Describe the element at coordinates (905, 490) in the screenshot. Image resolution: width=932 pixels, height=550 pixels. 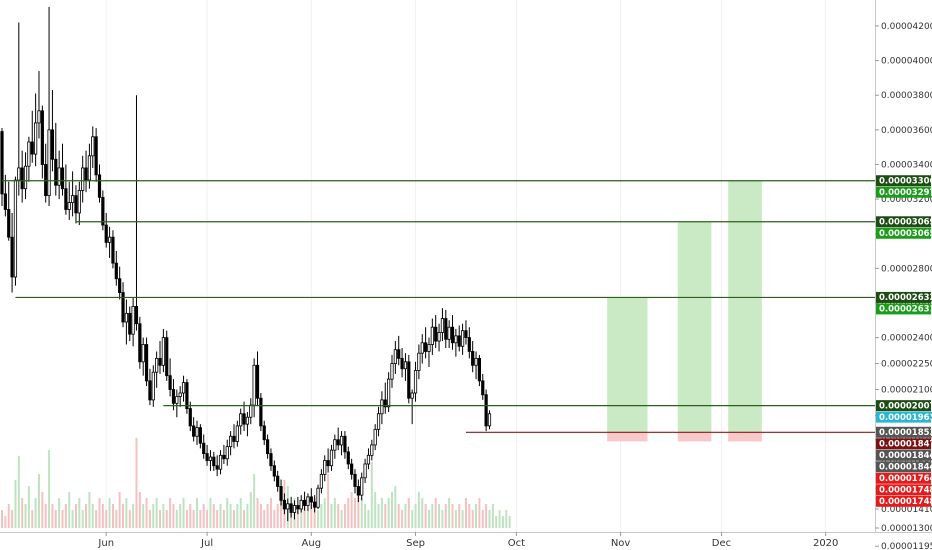
I see `price-badge-label: 0.00001748` at that location.